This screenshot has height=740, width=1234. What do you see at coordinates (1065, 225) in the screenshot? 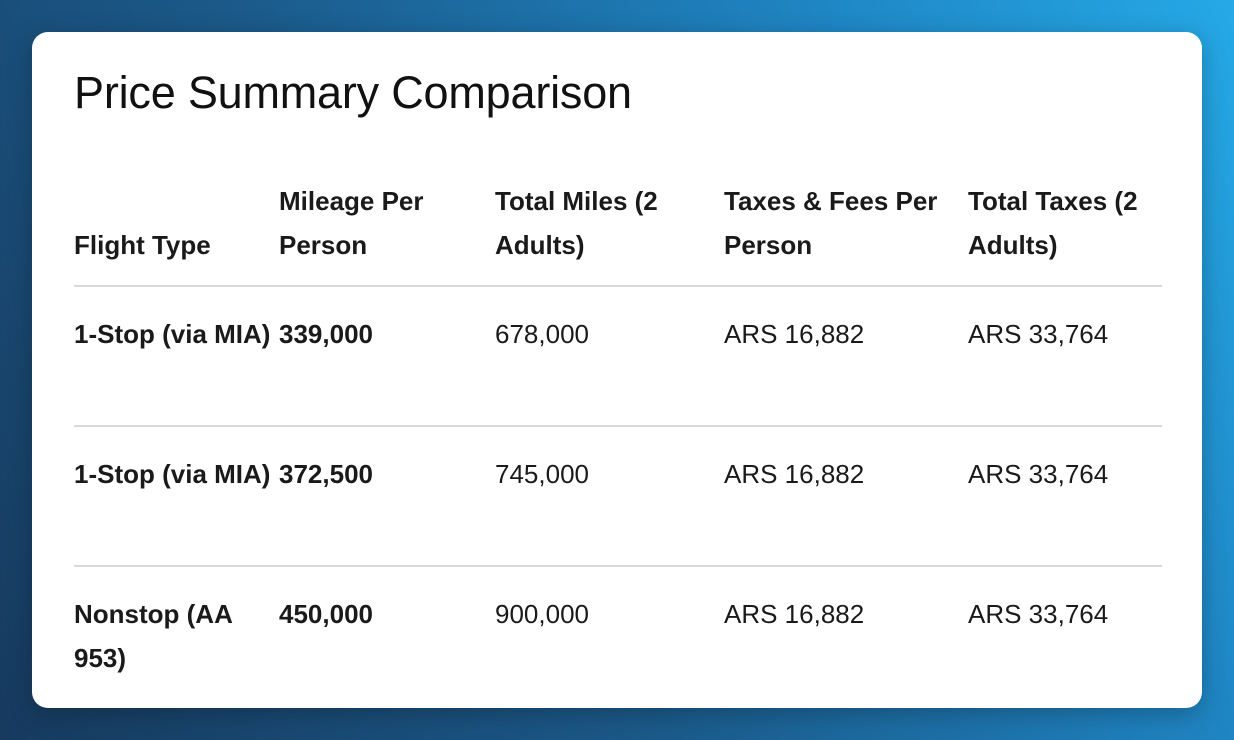
I see `column-header-total-taxes: Total Taxes (2 Adults)` at bounding box center [1065, 225].